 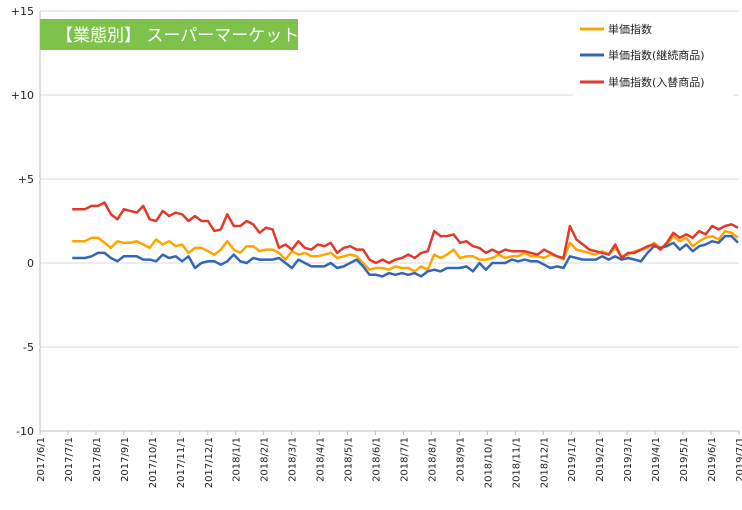 I want to click on y-tick-label: +10, so click(x=22, y=95).